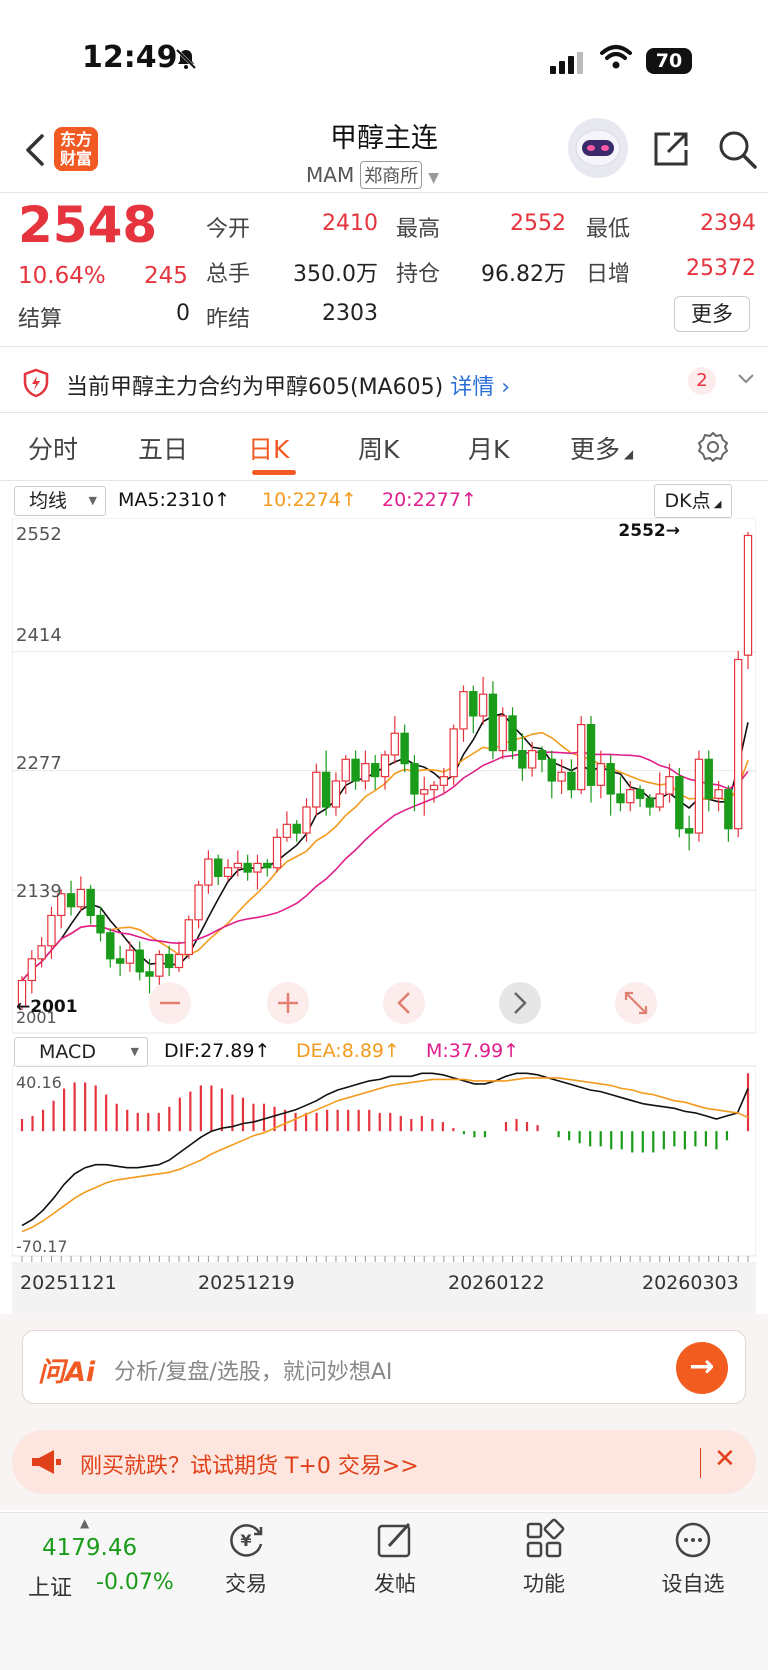  I want to click on chevron-down-icon, so click(746, 378).